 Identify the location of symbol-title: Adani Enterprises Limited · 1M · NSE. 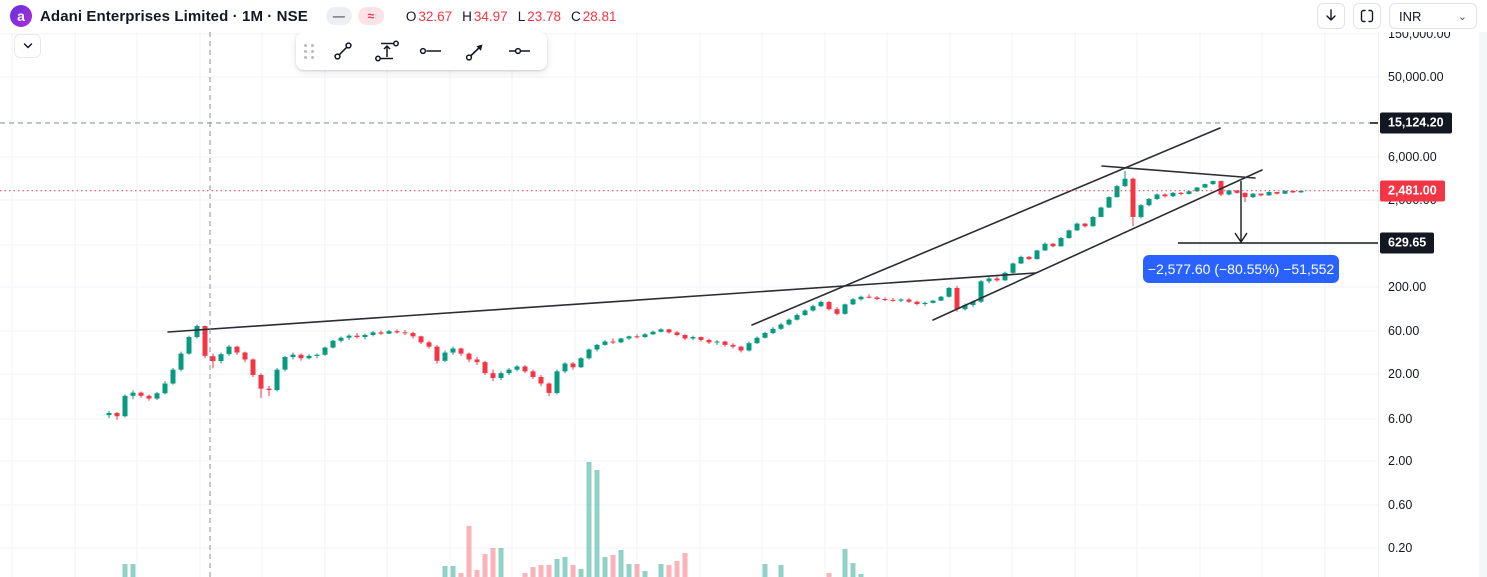
(174, 16).